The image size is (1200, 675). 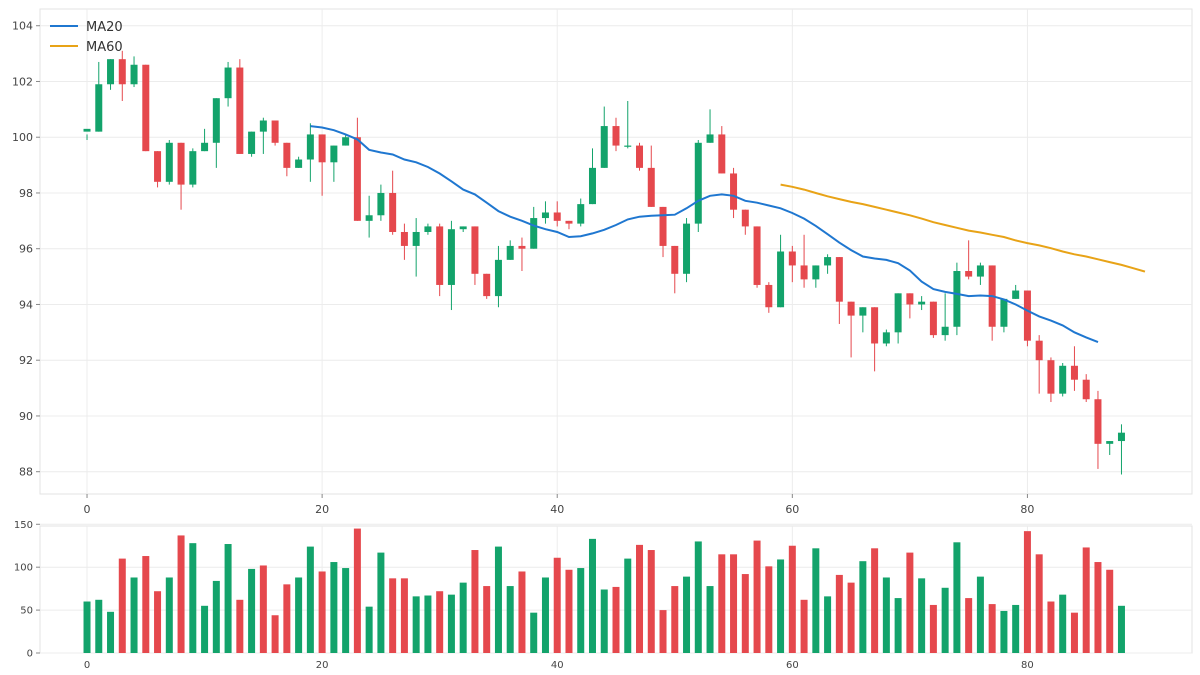 What do you see at coordinates (22, 137) in the screenshot?
I see `price-y-tick-label: 100` at bounding box center [22, 137].